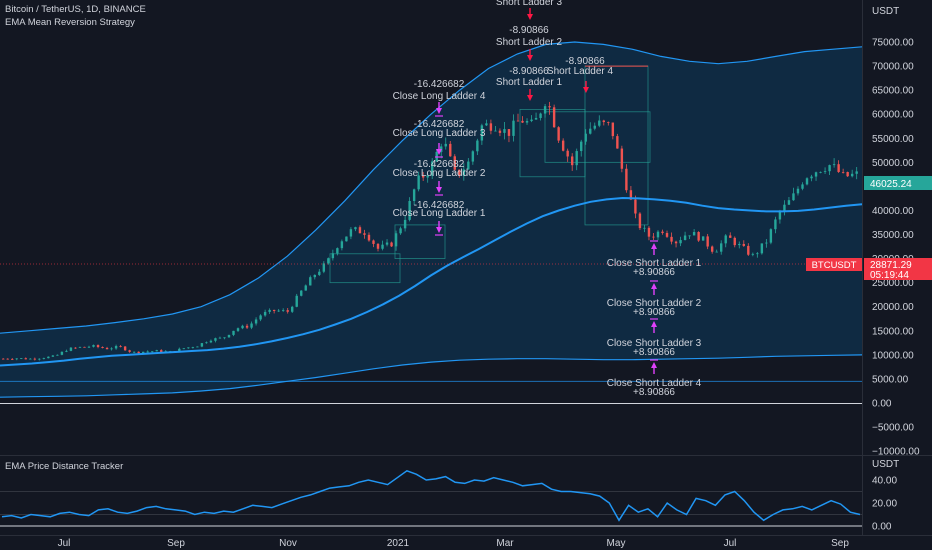 The width and height of the screenshot is (932, 550). I want to click on short-entry-arrow, so click(530, 14).